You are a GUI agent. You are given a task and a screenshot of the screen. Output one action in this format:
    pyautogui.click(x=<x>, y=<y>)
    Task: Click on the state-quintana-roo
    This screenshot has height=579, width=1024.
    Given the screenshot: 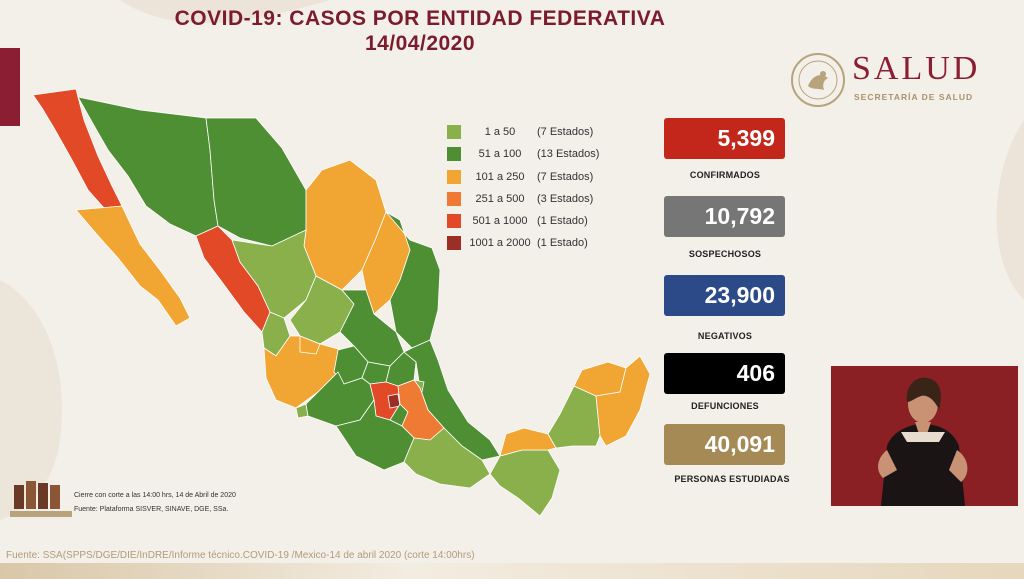 What is the action you would take?
    pyautogui.click(x=623, y=401)
    